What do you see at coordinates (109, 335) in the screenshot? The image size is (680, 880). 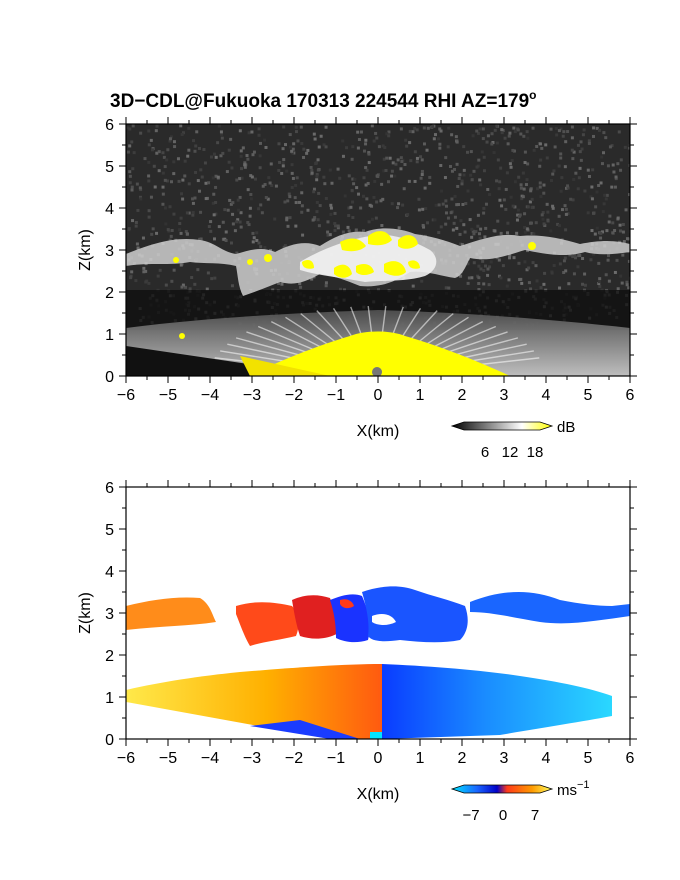 I see `reflectivity-y-tick-label: 1` at bounding box center [109, 335].